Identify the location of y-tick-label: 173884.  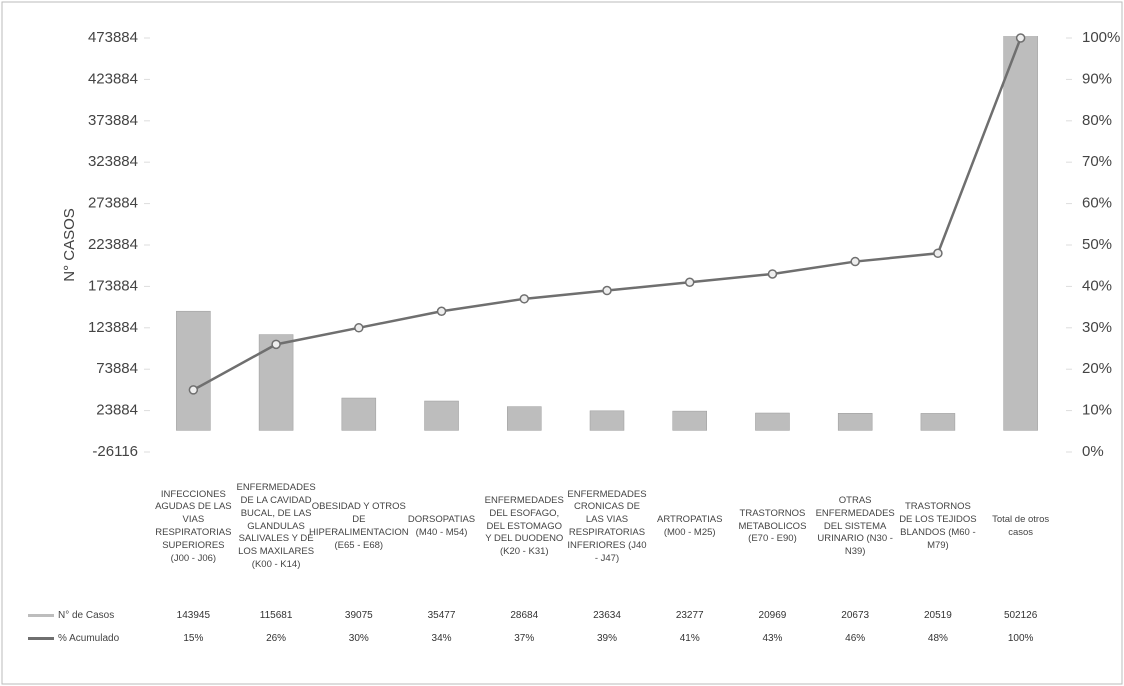
(113, 285).